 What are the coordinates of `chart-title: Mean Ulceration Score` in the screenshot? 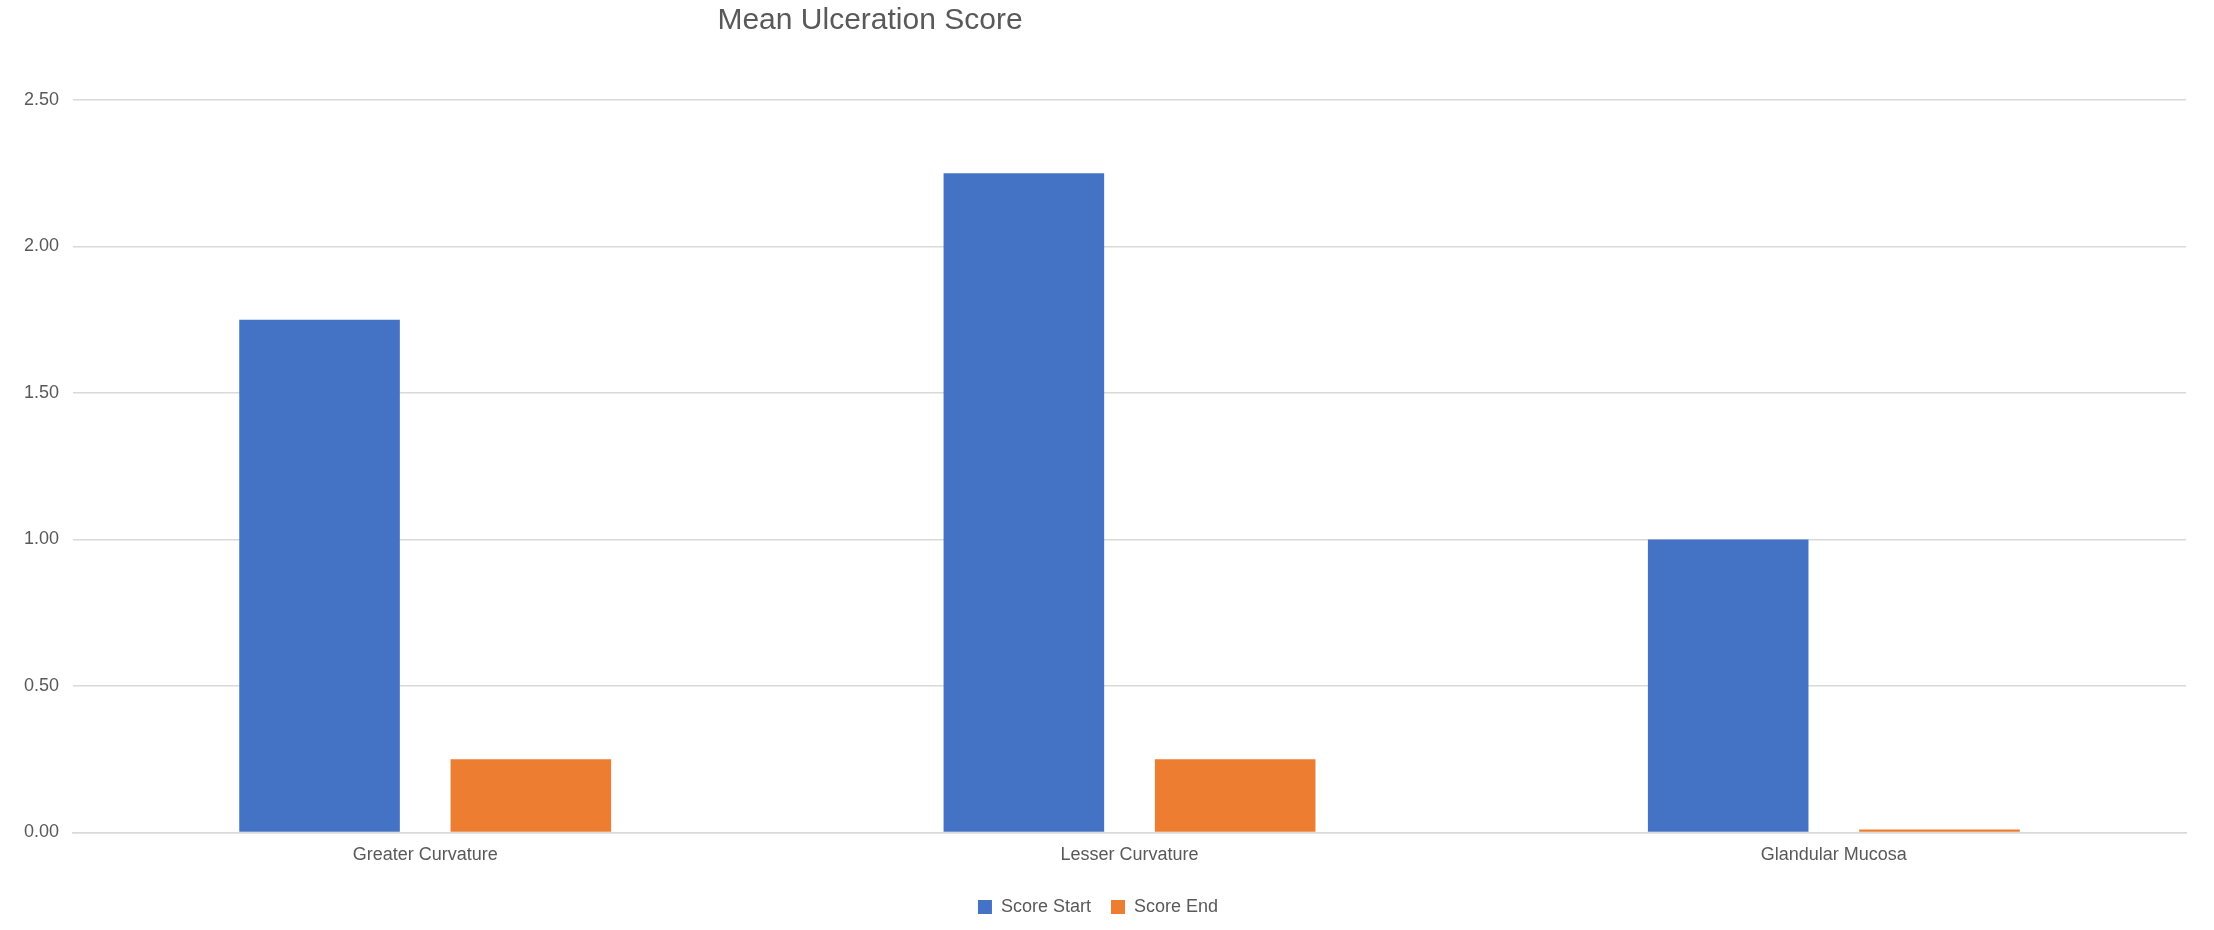 It's located at (870, 19).